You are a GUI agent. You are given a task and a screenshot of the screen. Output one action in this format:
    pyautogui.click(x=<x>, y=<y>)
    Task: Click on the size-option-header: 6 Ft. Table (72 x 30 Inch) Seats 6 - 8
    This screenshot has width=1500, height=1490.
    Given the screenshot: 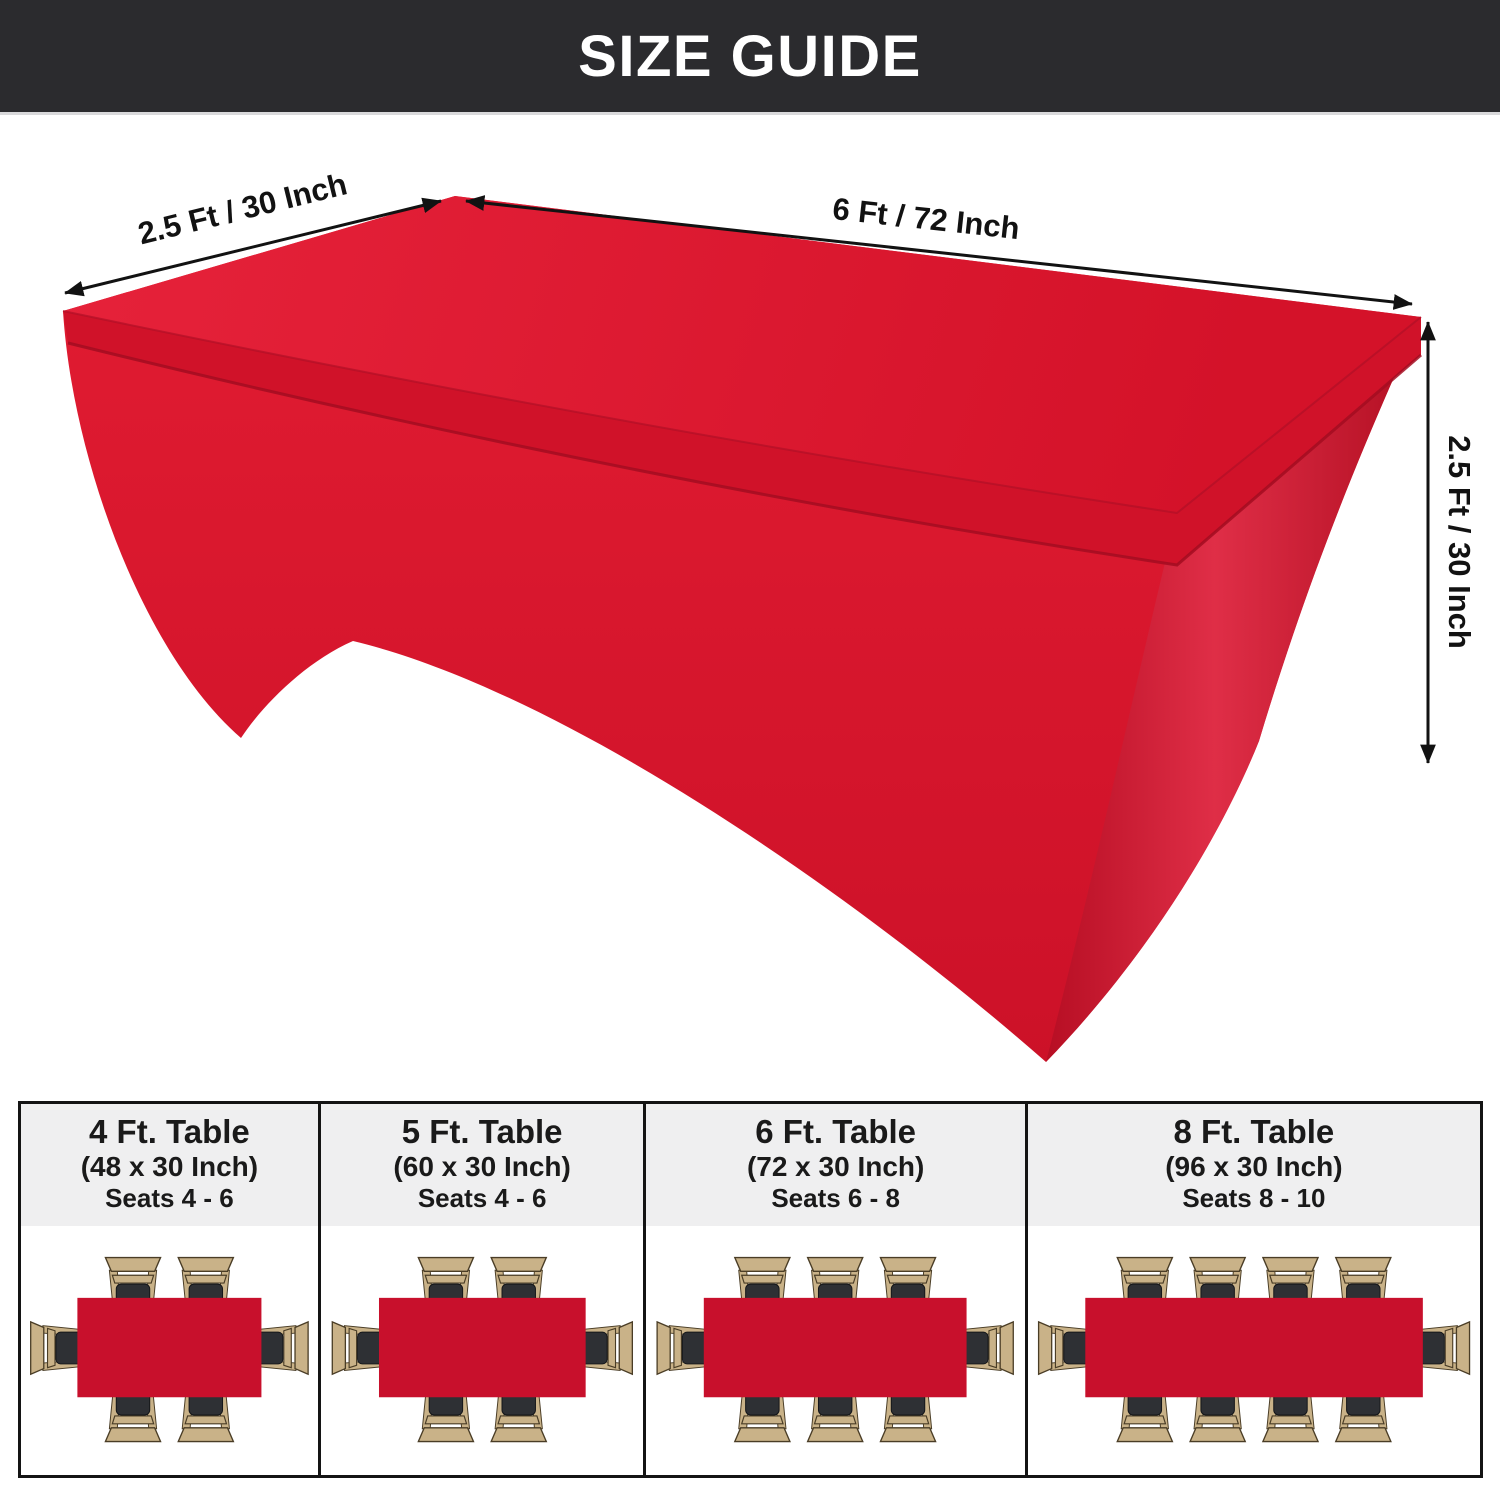 What is the action you would take?
    pyautogui.click(x=835, y=1165)
    